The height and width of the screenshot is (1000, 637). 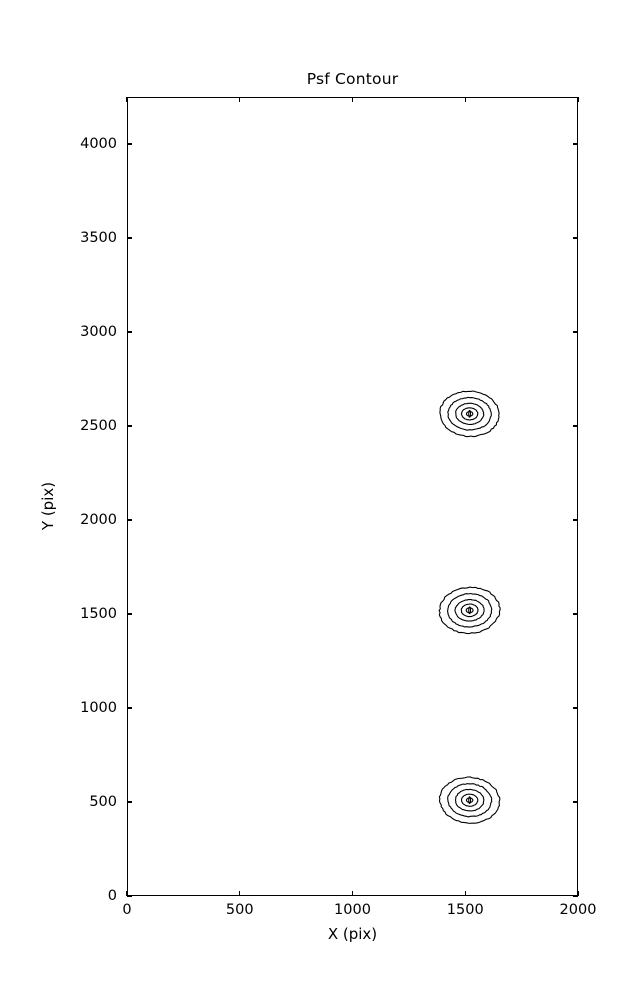 What do you see at coordinates (352, 79) in the screenshot?
I see `chart-title: Psf Contour` at bounding box center [352, 79].